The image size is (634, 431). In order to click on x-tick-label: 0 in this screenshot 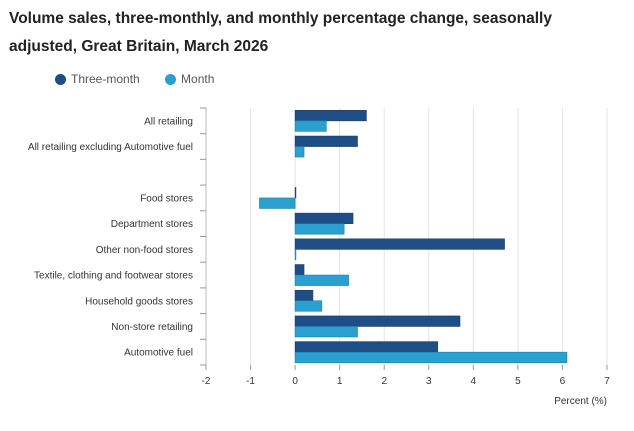, I will do `click(295, 381)`.